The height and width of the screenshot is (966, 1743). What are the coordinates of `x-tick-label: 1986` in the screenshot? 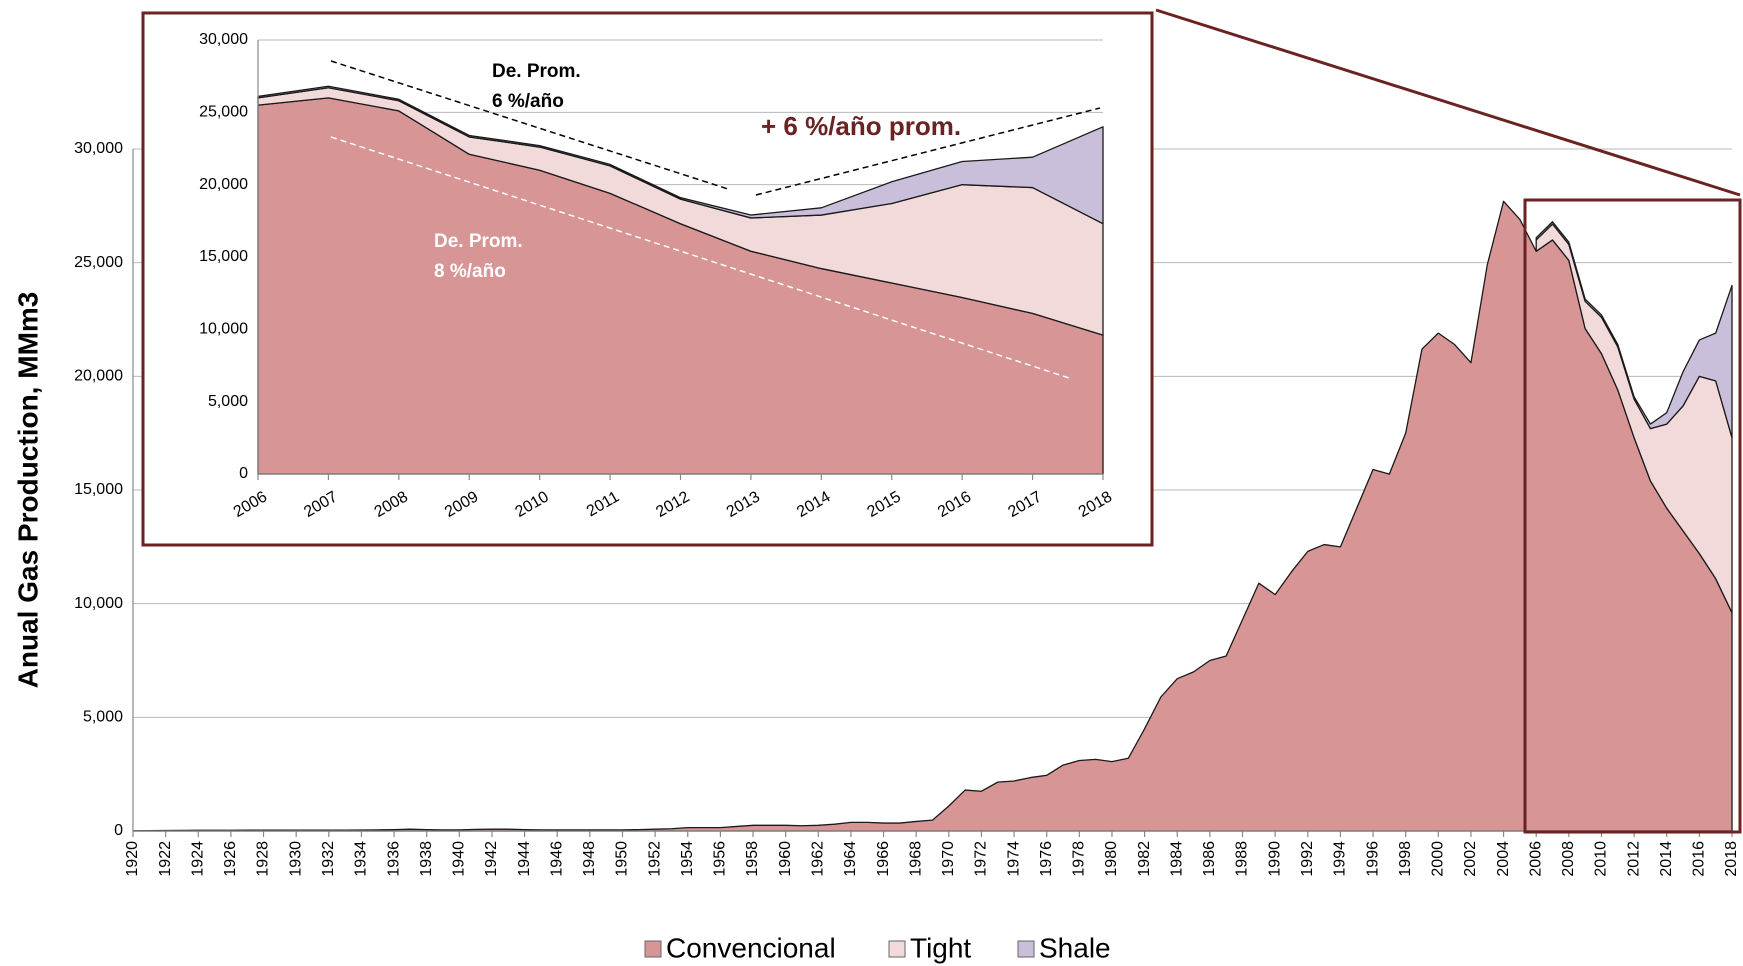 It's located at (1209, 859).